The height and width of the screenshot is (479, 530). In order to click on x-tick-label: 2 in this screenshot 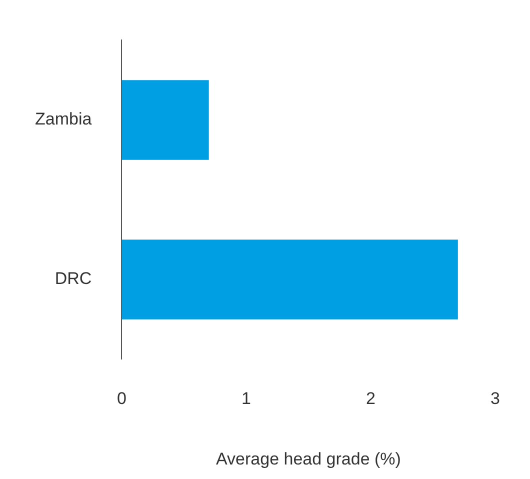, I will do `click(371, 398)`.